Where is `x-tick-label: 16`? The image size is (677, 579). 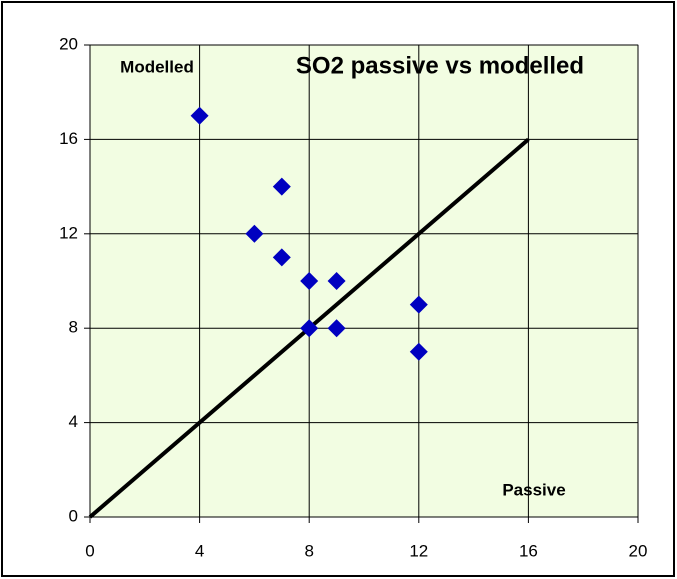
x-tick-label: 16 is located at coordinates (528, 550).